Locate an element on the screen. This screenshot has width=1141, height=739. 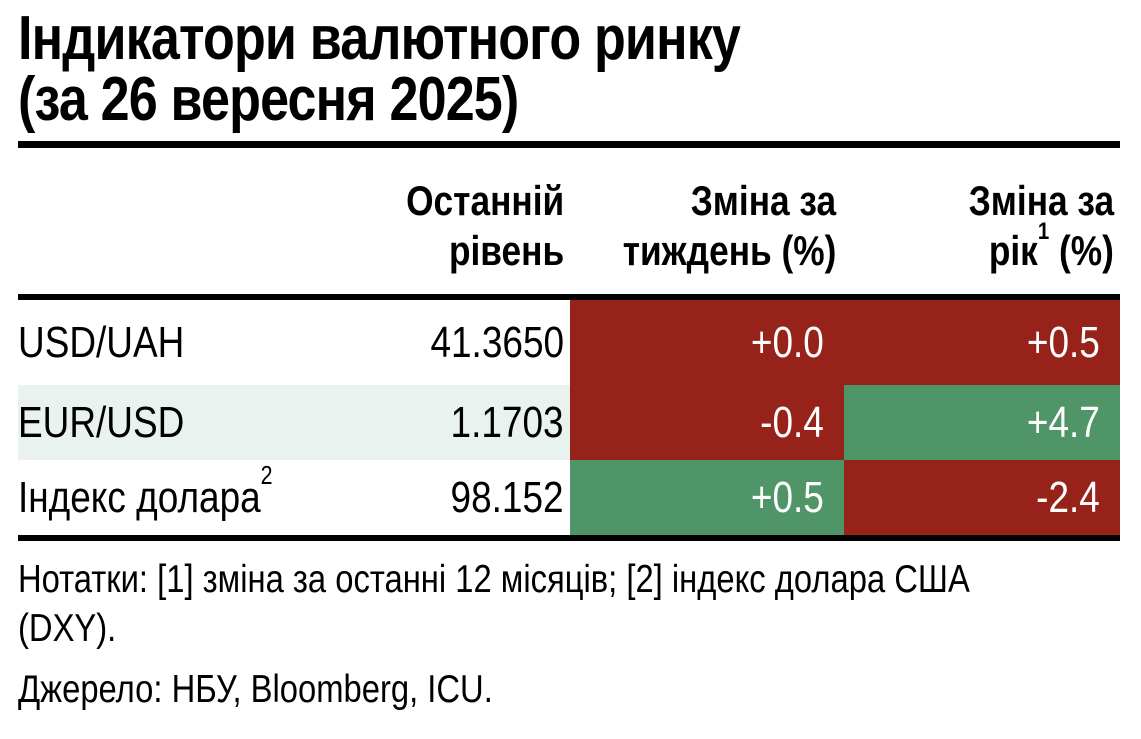
week-change-cell: +0.5 is located at coordinates (707, 497).